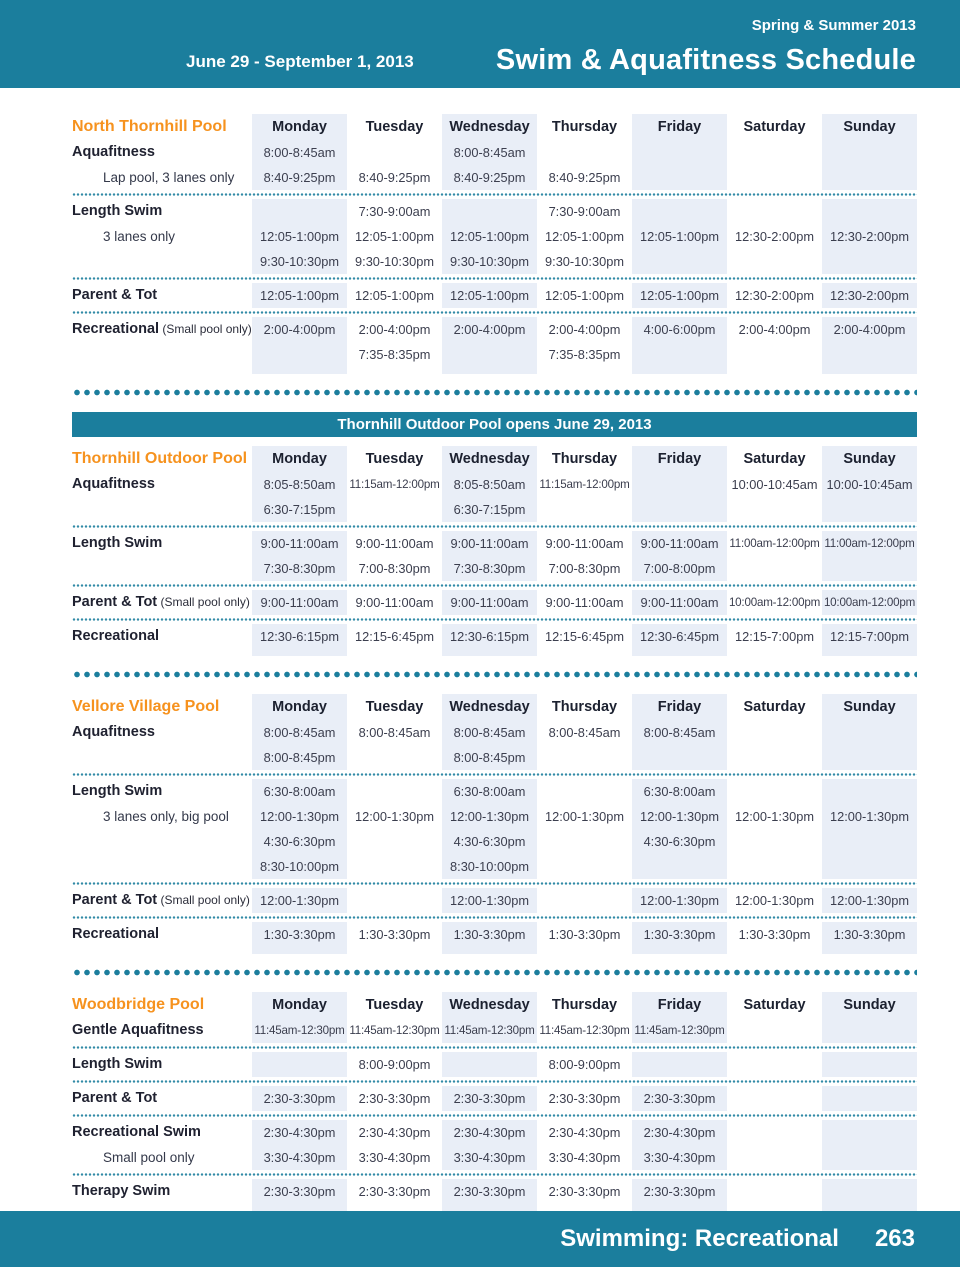 The width and height of the screenshot is (960, 1267). What do you see at coordinates (869, 543) in the screenshot?
I see `time-cell: 11:00am-12:00pm` at bounding box center [869, 543].